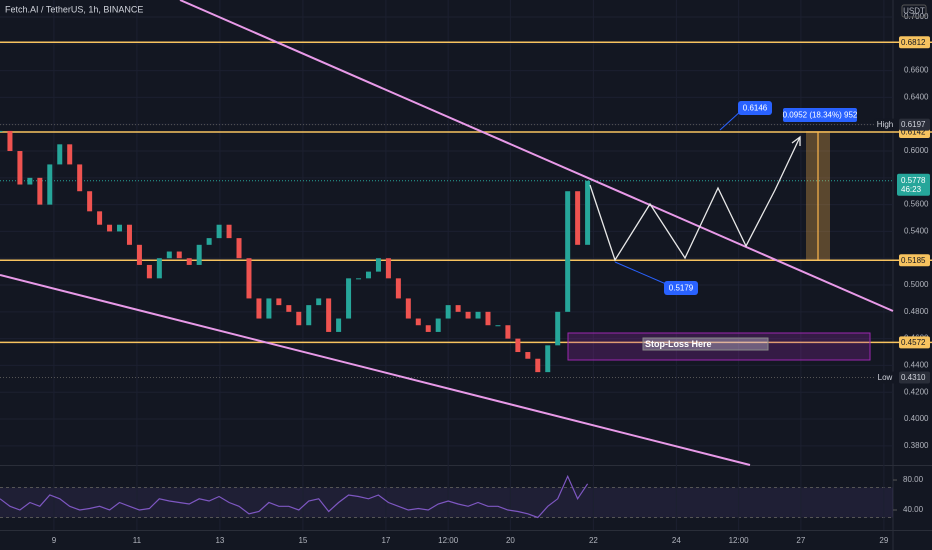 This screenshot has height=550, width=932. Describe the element at coordinates (916, 231) in the screenshot. I see `y-tick-label: 0.5400` at that location.